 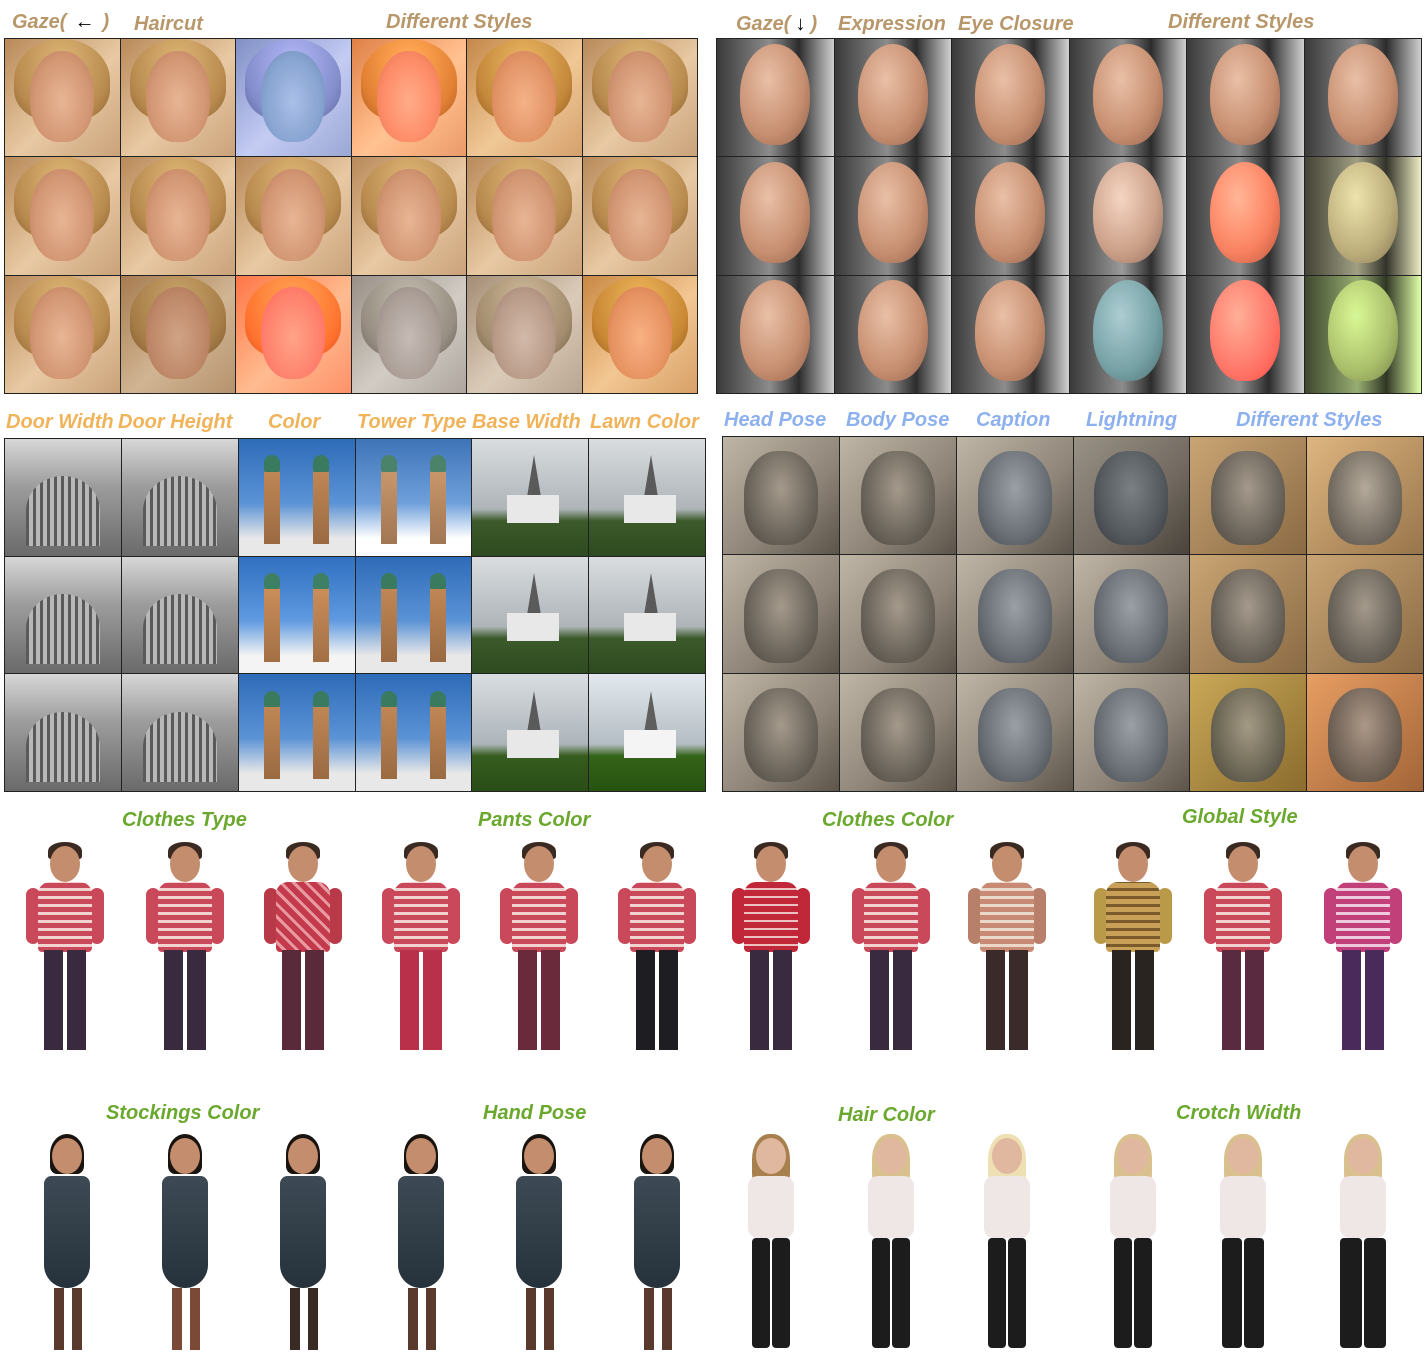 I want to click on fashion-clothes-color-label: Clothes Color, so click(x=888, y=820).